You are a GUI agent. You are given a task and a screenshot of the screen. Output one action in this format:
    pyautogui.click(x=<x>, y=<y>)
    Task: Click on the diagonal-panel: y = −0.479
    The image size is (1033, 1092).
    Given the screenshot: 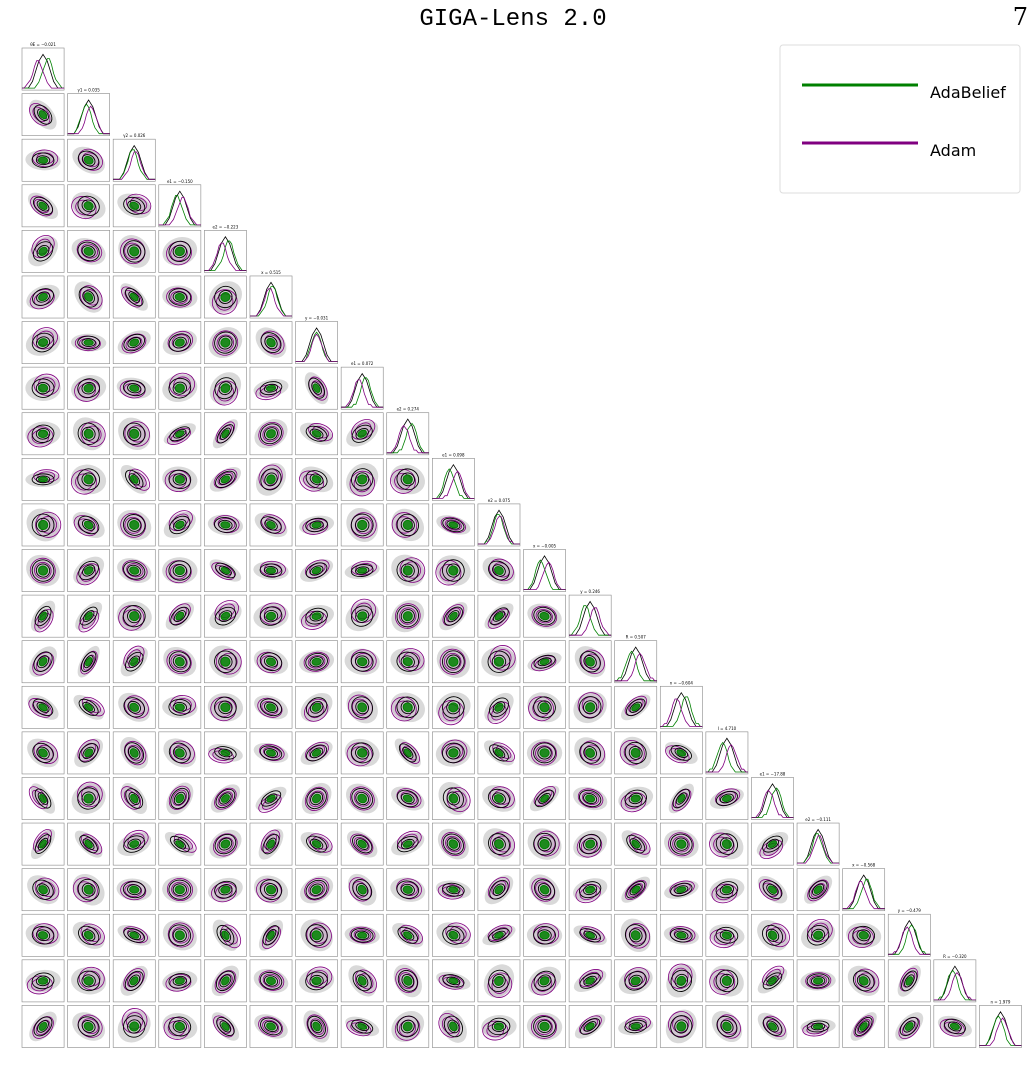 What is the action you would take?
    pyautogui.click(x=909, y=932)
    